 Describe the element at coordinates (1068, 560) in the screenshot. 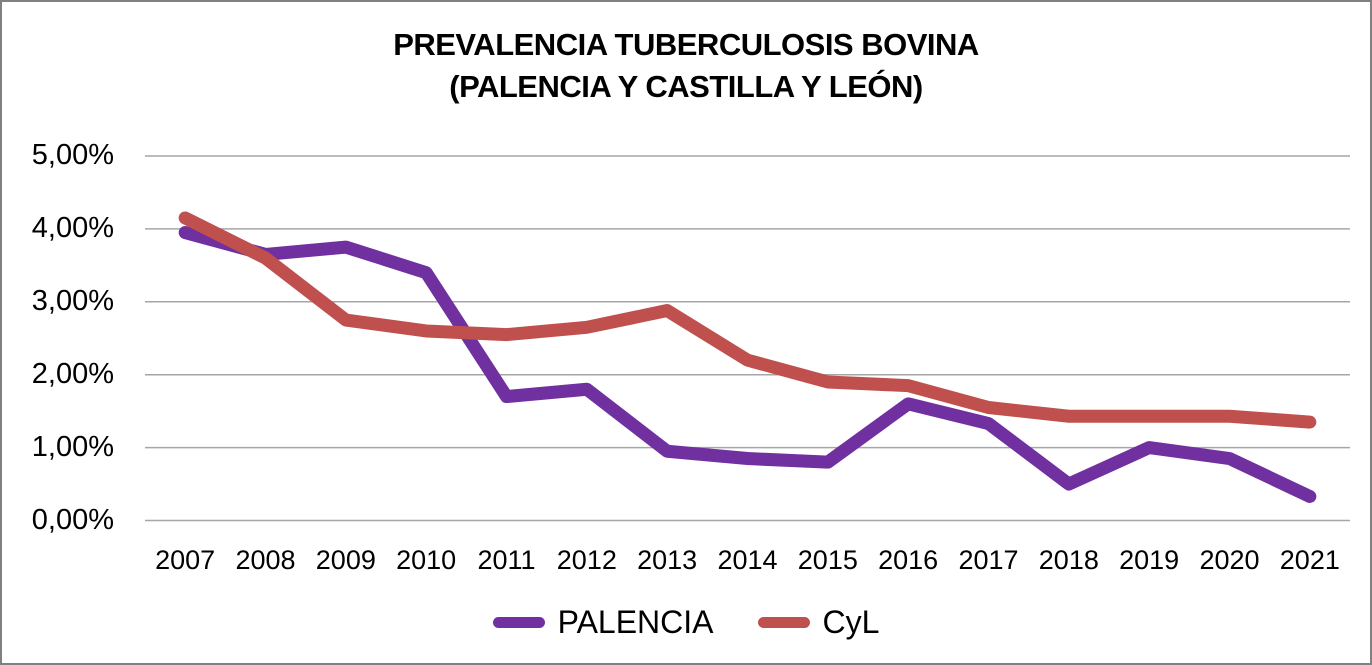

I see `x-axis-tick-label: 2018` at that location.